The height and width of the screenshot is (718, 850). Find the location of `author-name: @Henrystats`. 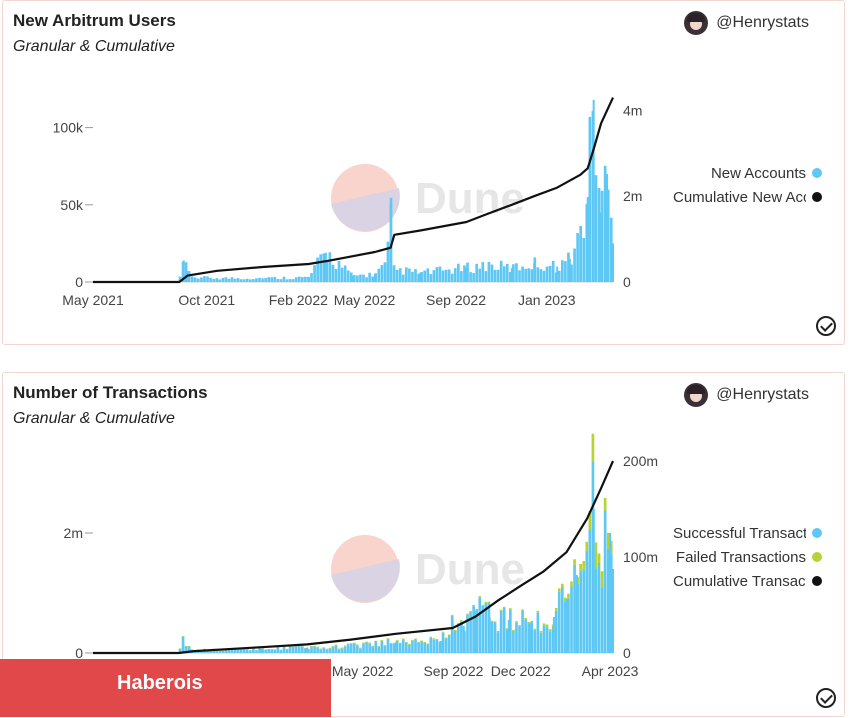

author-name: @Henrystats is located at coordinates (762, 22).